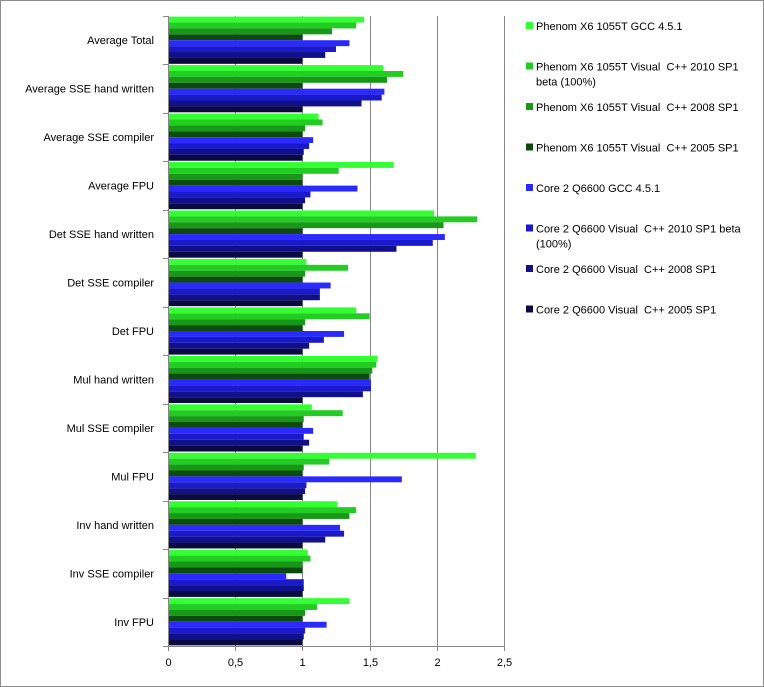 Image resolution: width=764 pixels, height=687 pixels. Describe the element at coordinates (637, 108) in the screenshot. I see `legend-label: Phenom X6 1055T Visual C++ 2008 SP1` at that location.